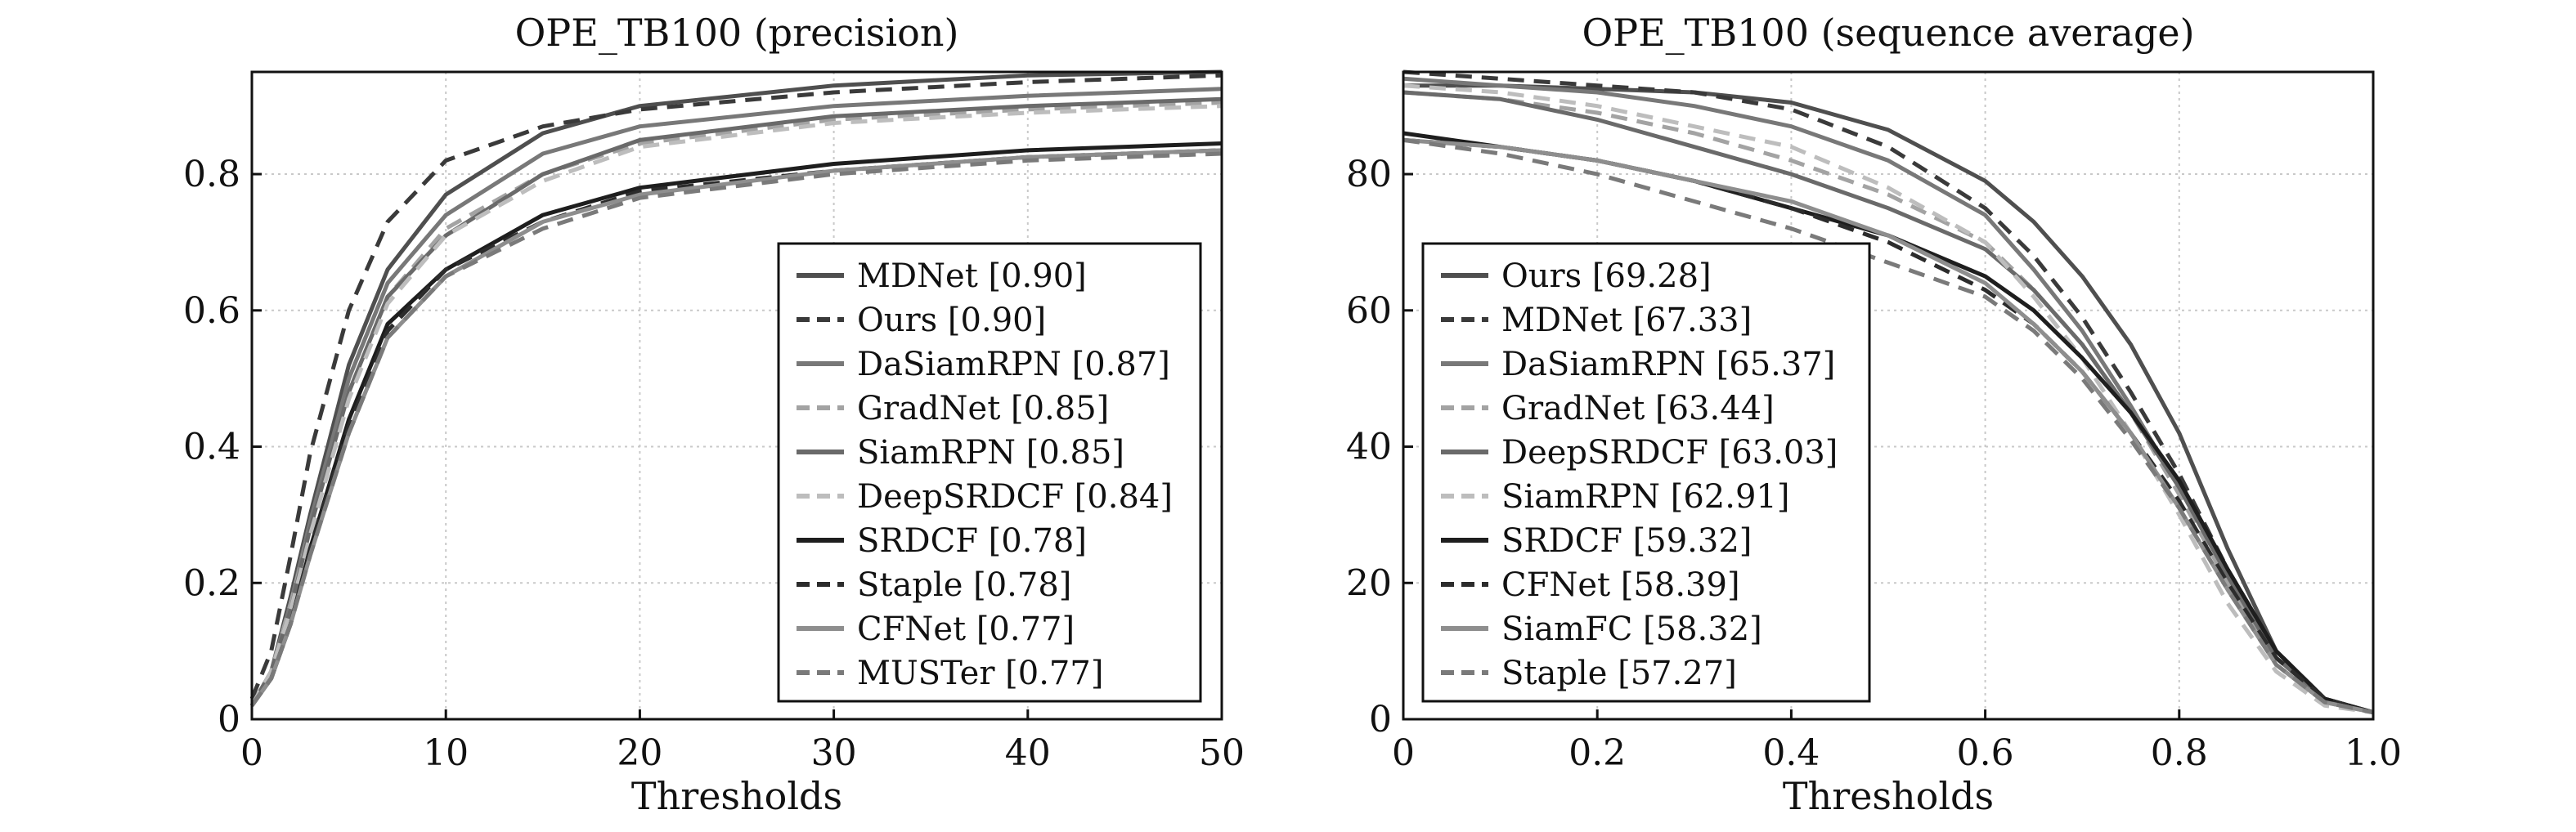  What do you see at coordinates (1645, 497) in the screenshot?
I see `legend-label-5: SiamRPN [62.91]` at bounding box center [1645, 497].